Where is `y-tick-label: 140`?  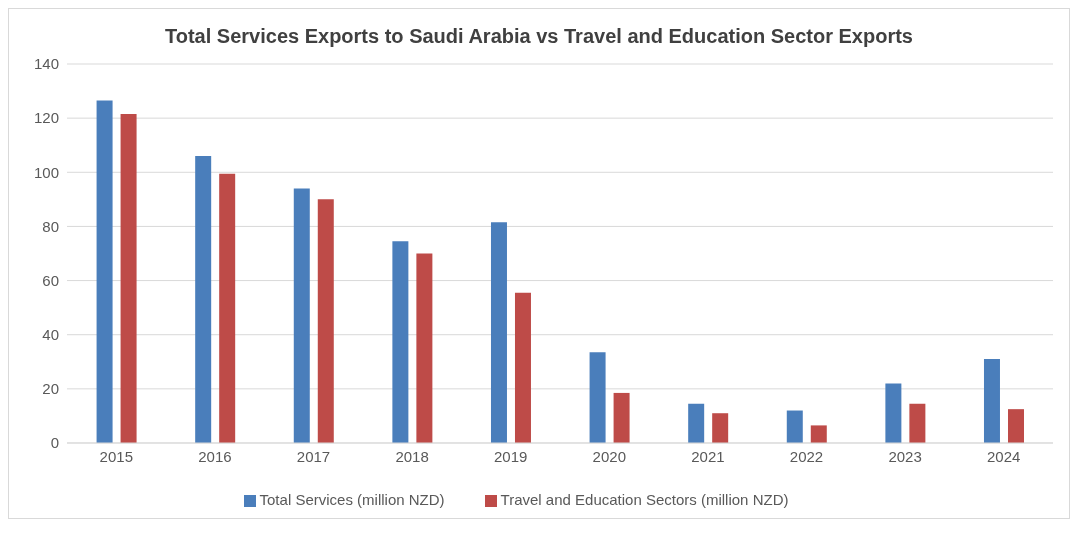
y-tick-label: 140 is located at coordinates (46, 64).